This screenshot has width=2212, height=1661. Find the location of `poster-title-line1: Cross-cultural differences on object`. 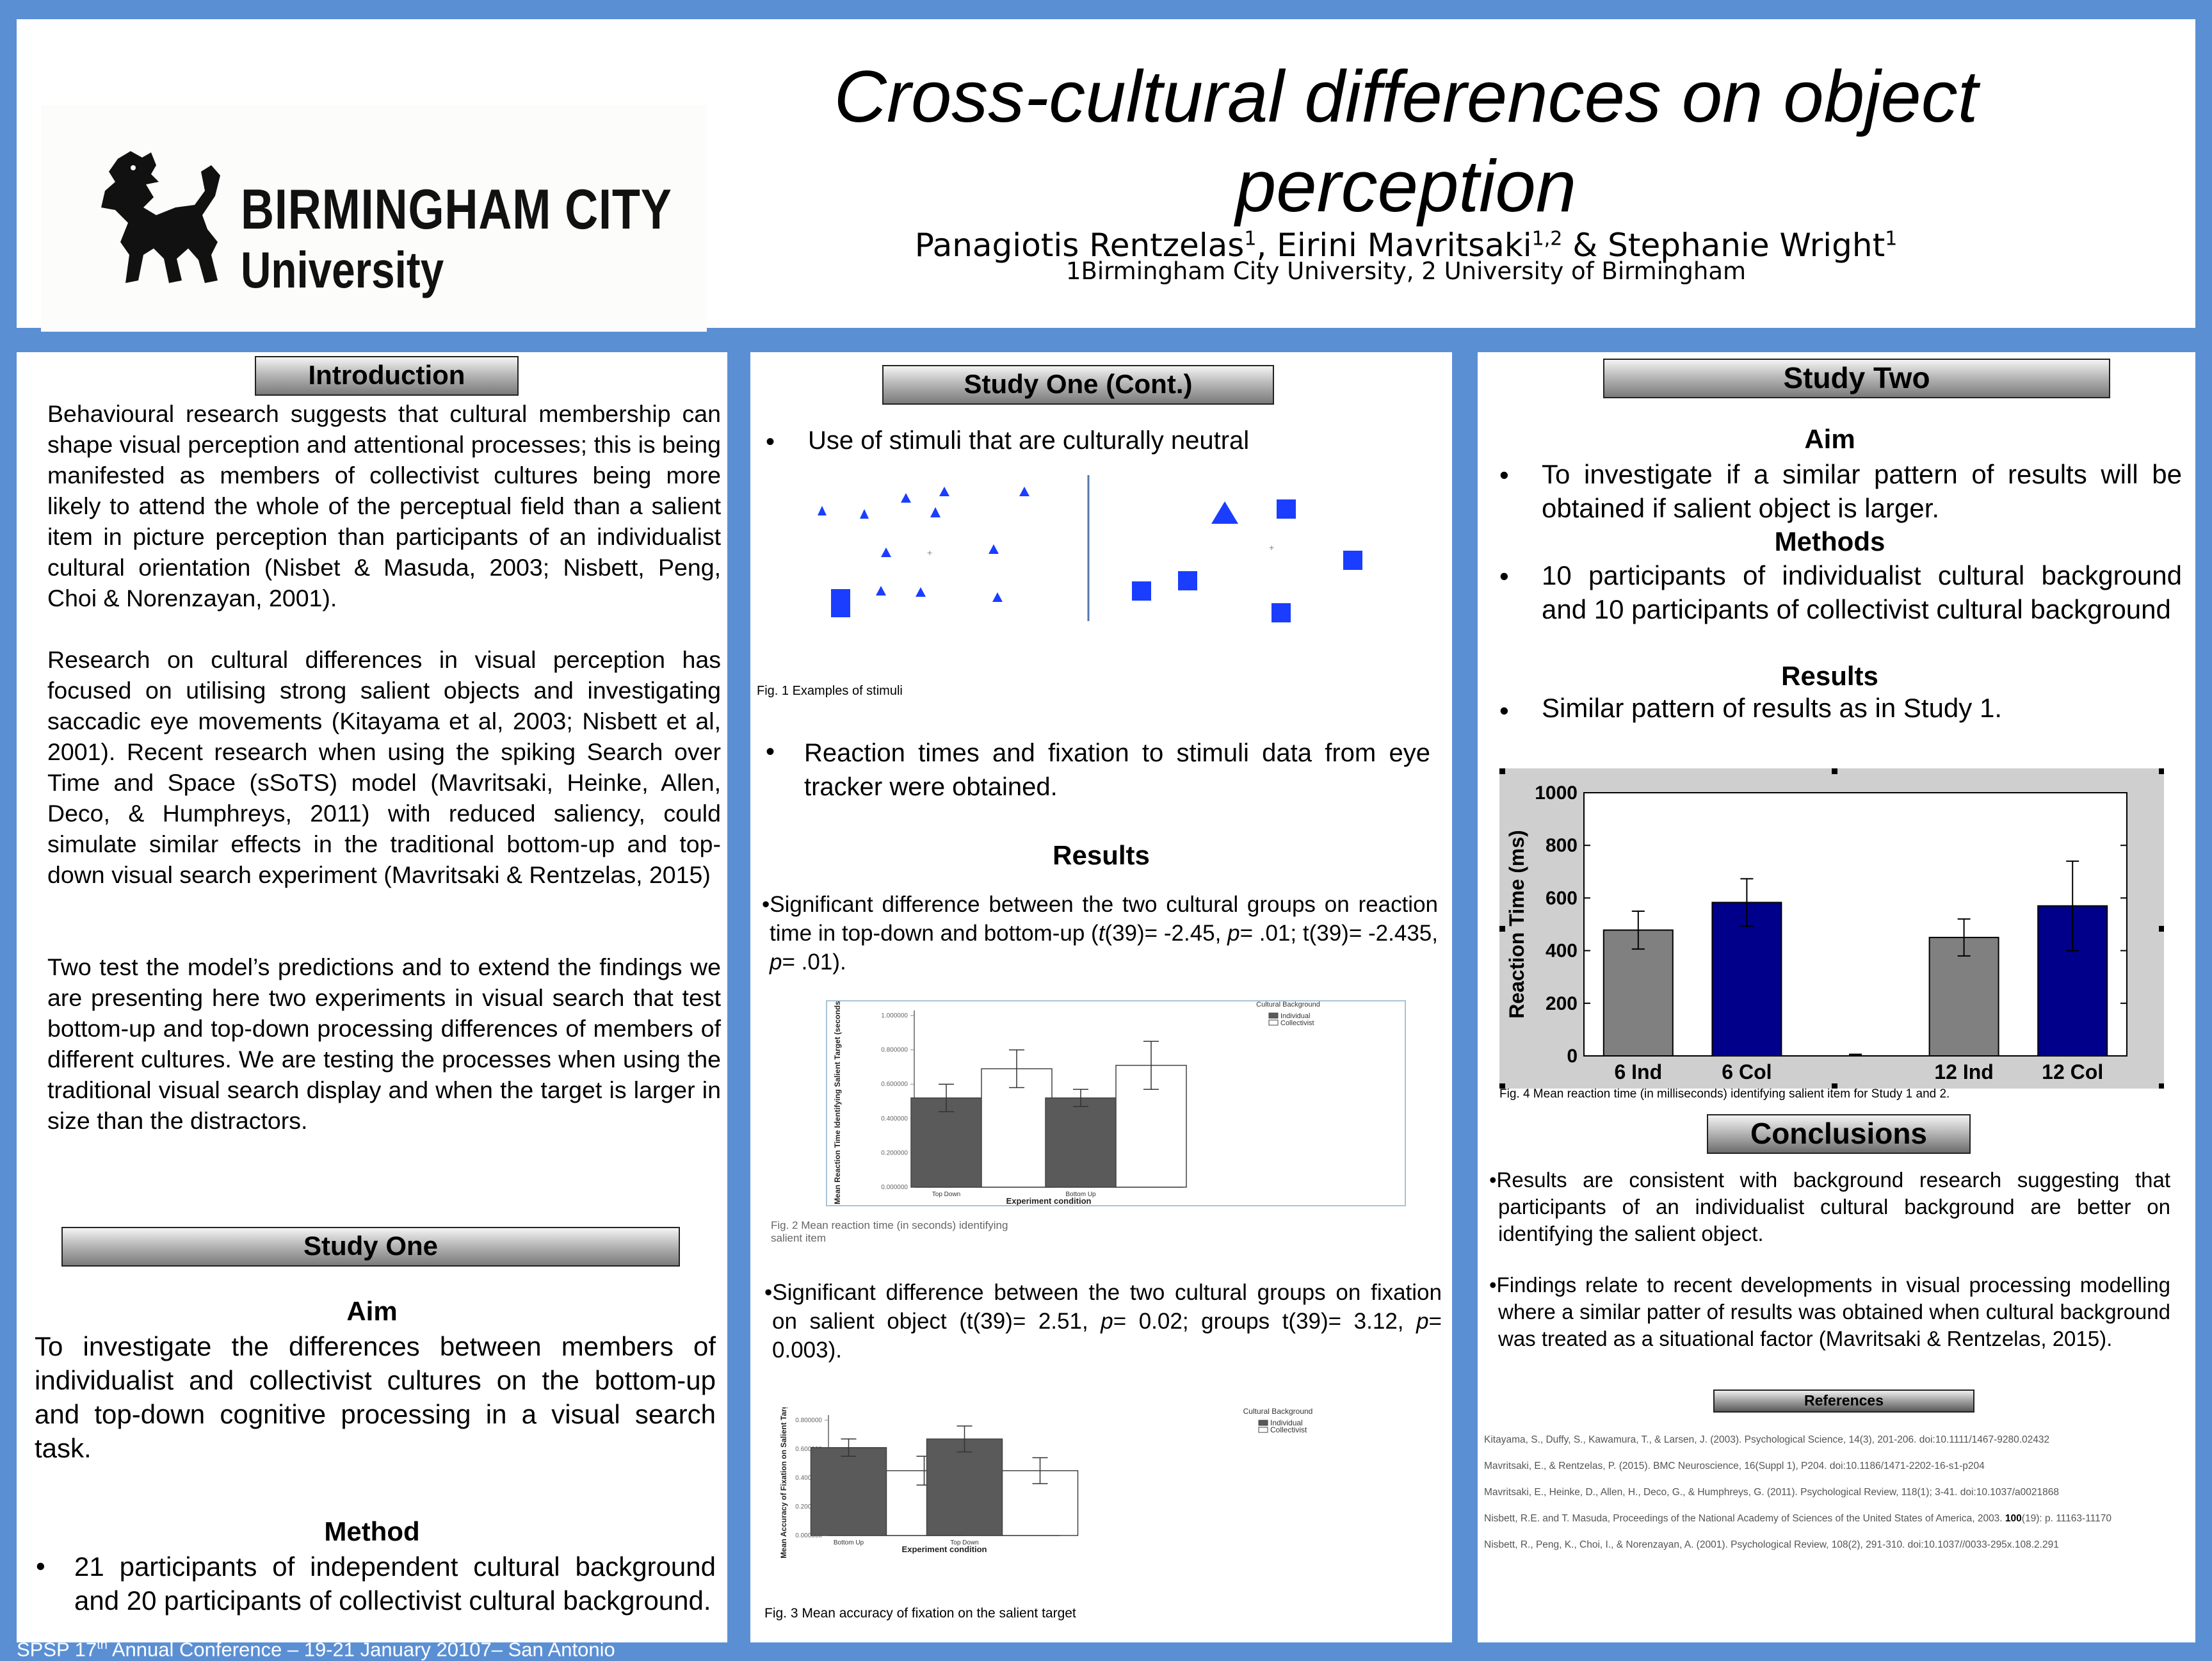

poster-title-line1: Cross-cultural differences on object is located at coordinates (1406, 97).